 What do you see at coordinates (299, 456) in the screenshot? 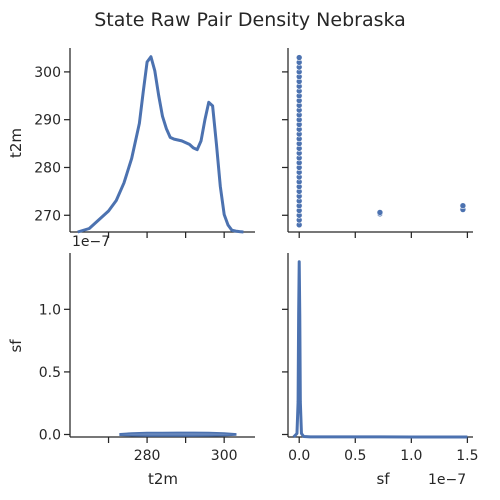
I see `x-tick-label: 0.0` at bounding box center [299, 456].